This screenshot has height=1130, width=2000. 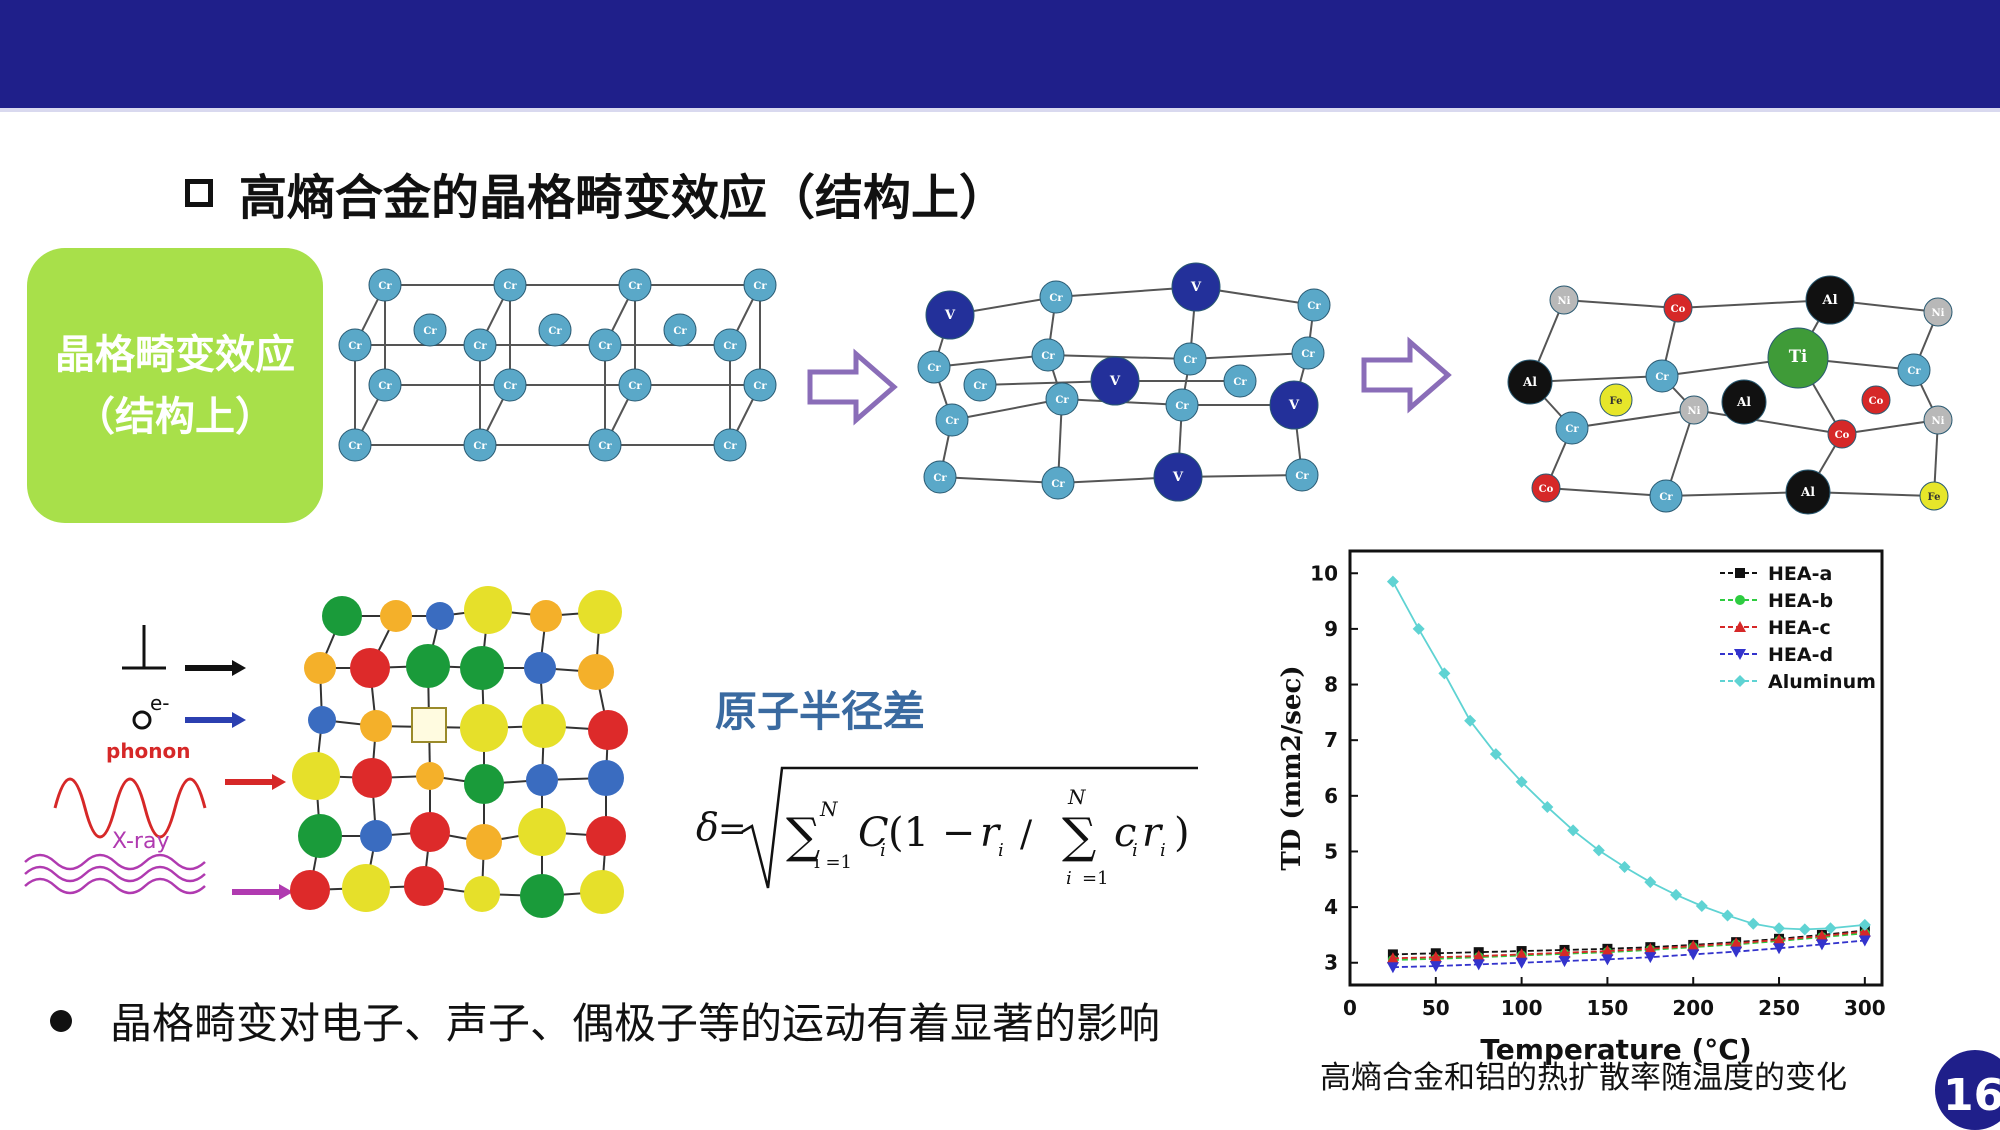 What do you see at coordinates (429, 725) in the screenshot?
I see `vacancy-square` at bounding box center [429, 725].